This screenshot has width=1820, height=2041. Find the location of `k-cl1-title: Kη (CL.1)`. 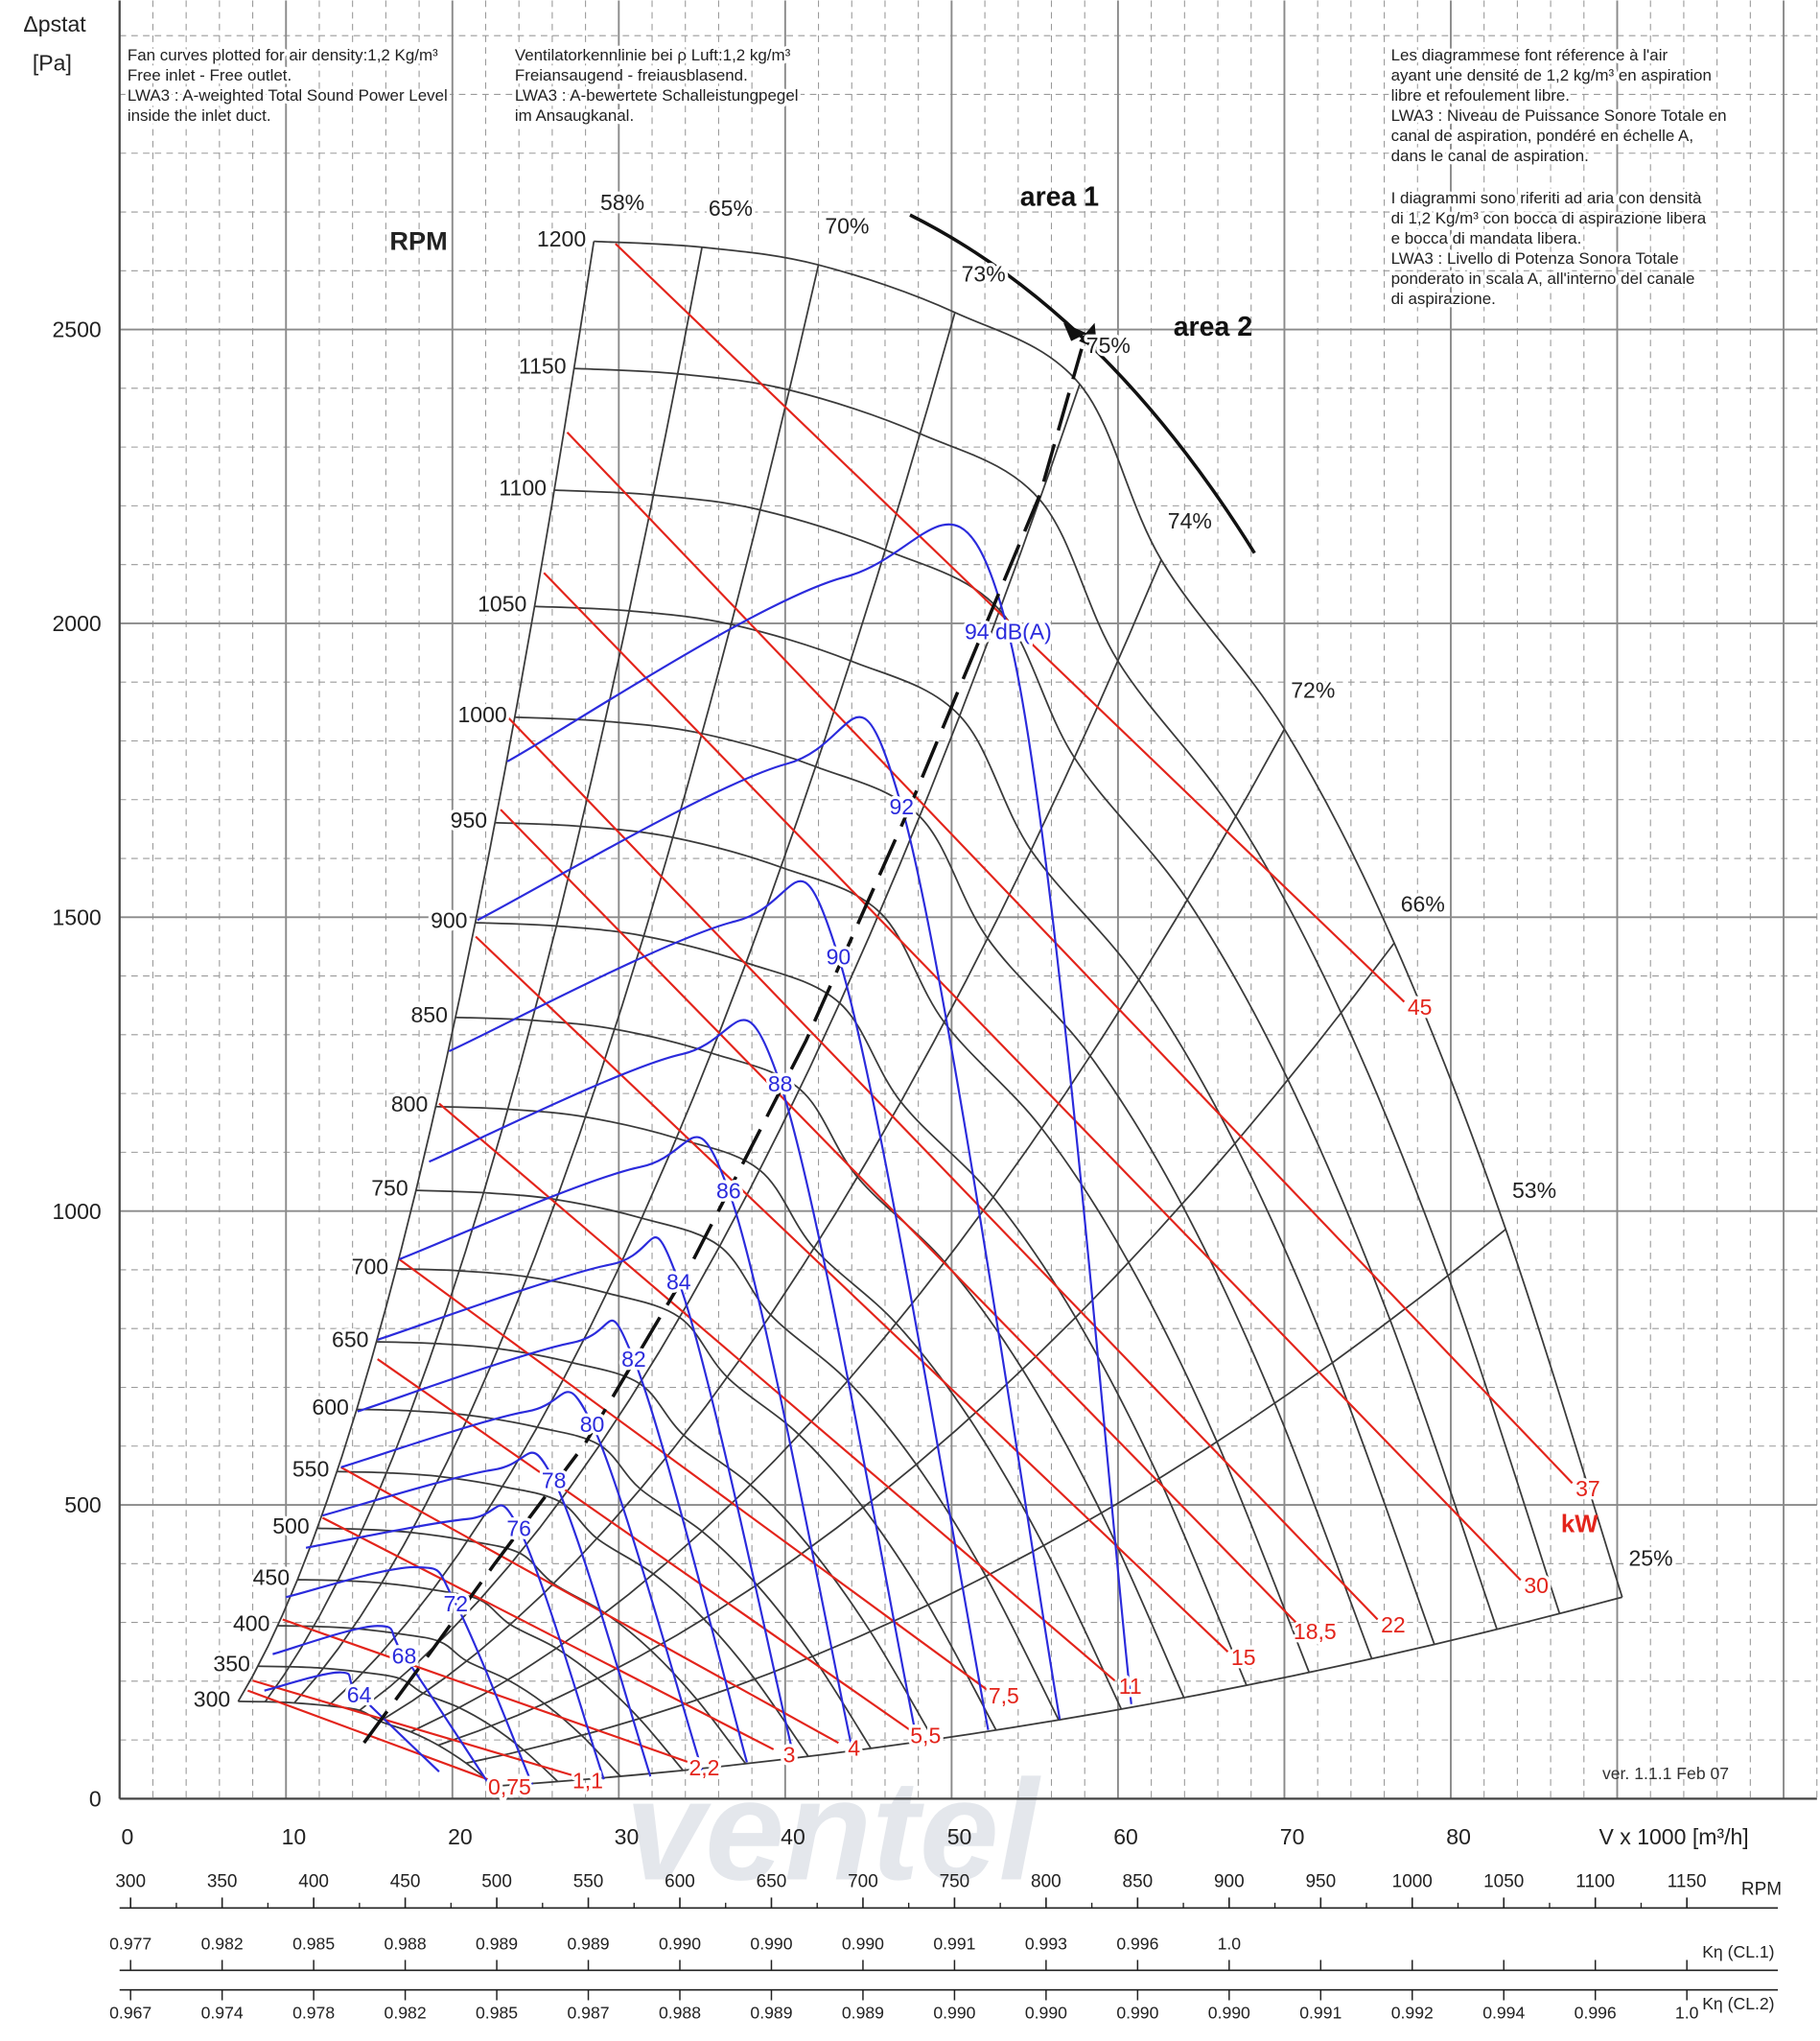

k-cl1-title: Kη (CL.1) is located at coordinates (1738, 1951).